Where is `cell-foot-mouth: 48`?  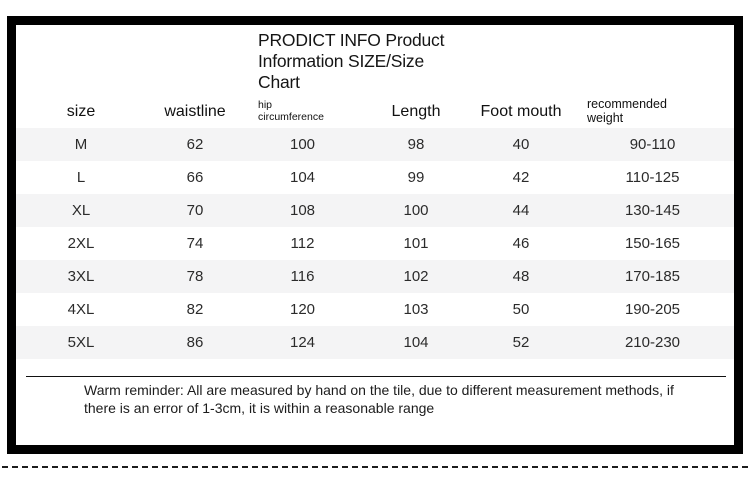
cell-foot-mouth: 48 is located at coordinates (521, 276).